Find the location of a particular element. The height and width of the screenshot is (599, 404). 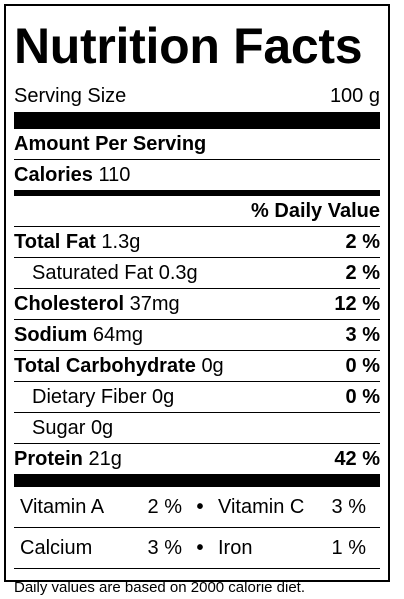

nutrient-name: Total Carbohydrate is located at coordinates (105, 365).